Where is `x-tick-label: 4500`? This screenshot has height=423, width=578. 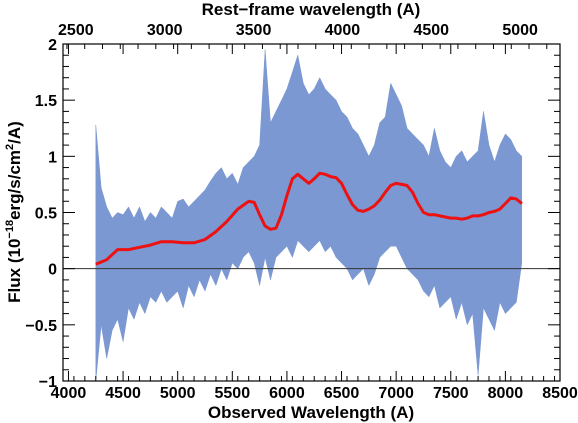
x-tick-label: 4500 is located at coordinates (123, 393).